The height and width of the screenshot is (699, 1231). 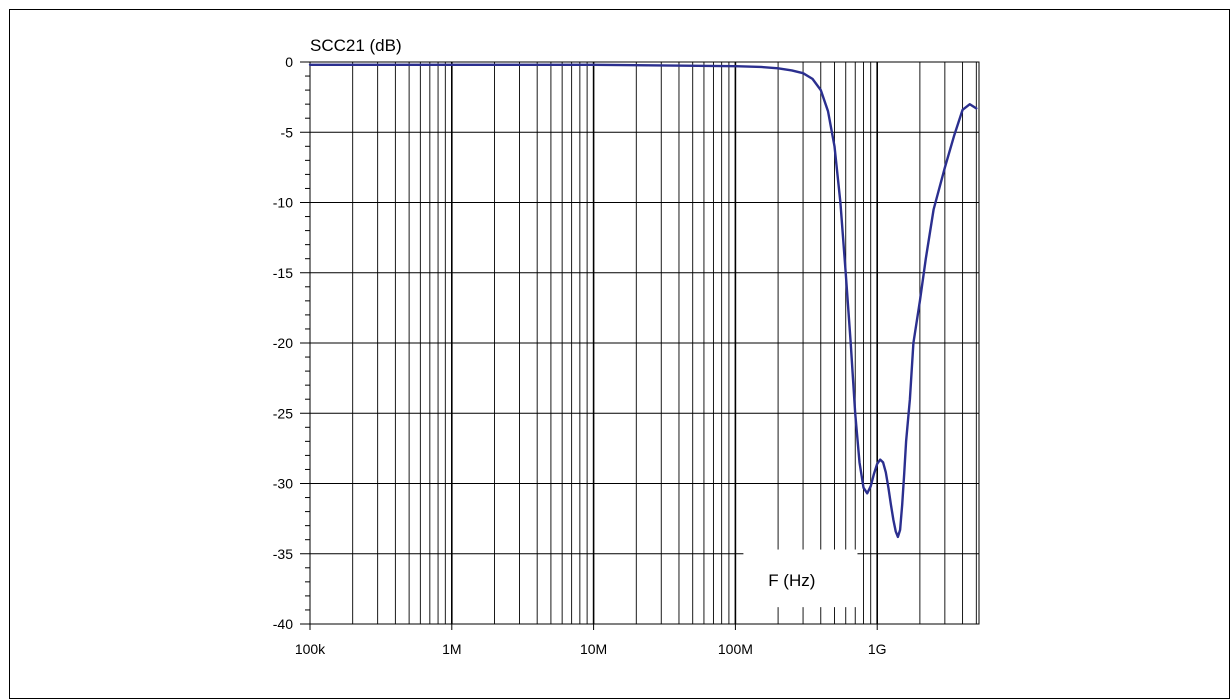 I want to click on y-axis-title: SCC21 (dB), so click(x=356, y=45).